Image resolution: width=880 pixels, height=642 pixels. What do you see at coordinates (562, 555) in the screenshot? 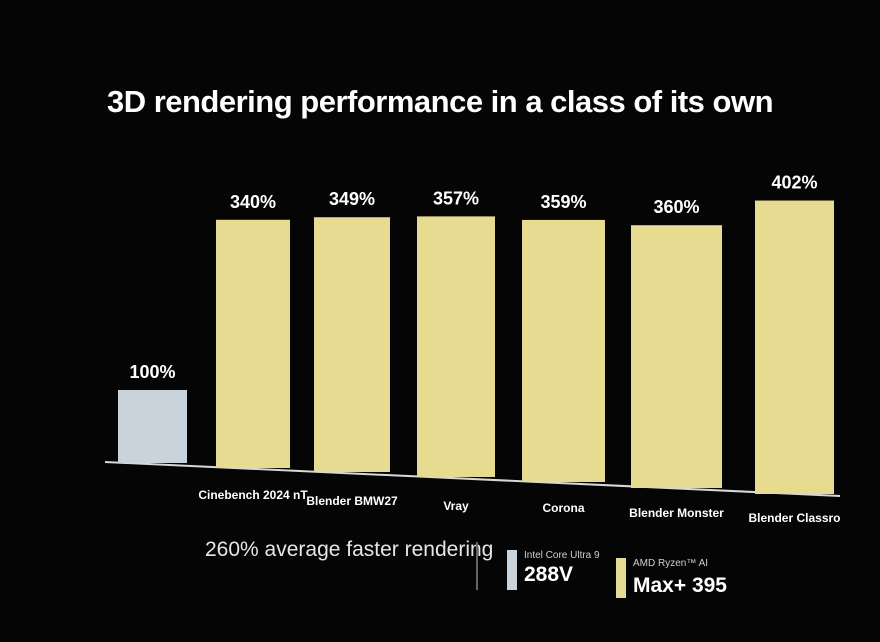
I see `legend-intel-line1: Intel Core Ultra 9` at bounding box center [562, 555].